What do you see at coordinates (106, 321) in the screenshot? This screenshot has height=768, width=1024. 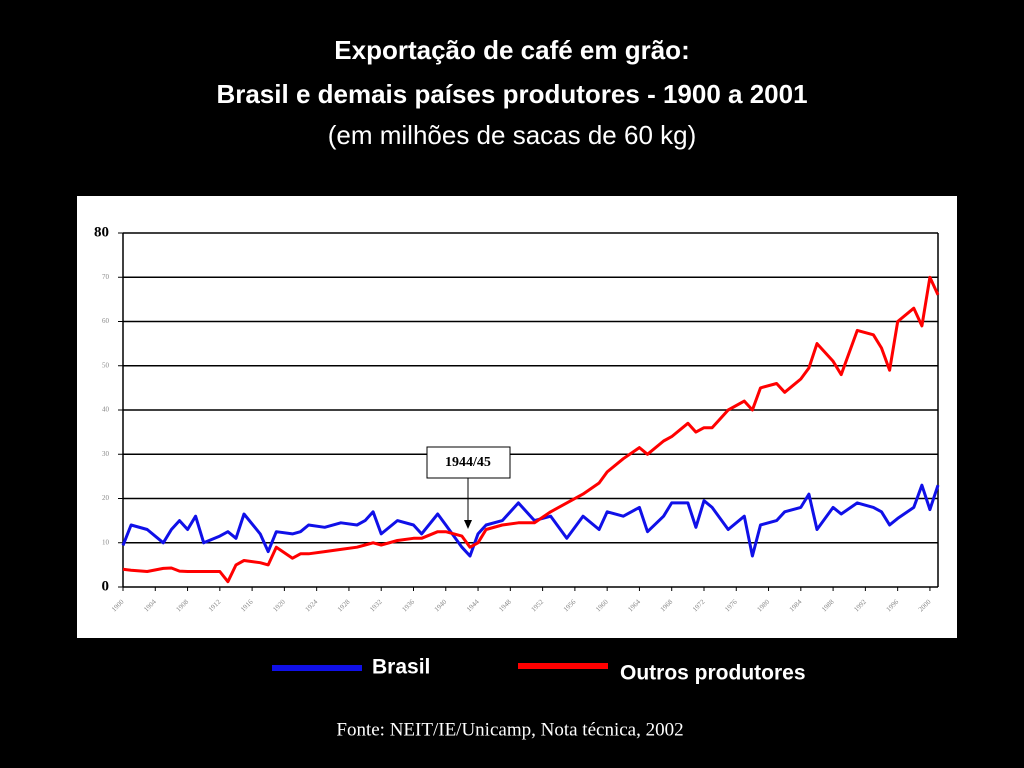 I see `y-tick-label: 60` at bounding box center [106, 321].